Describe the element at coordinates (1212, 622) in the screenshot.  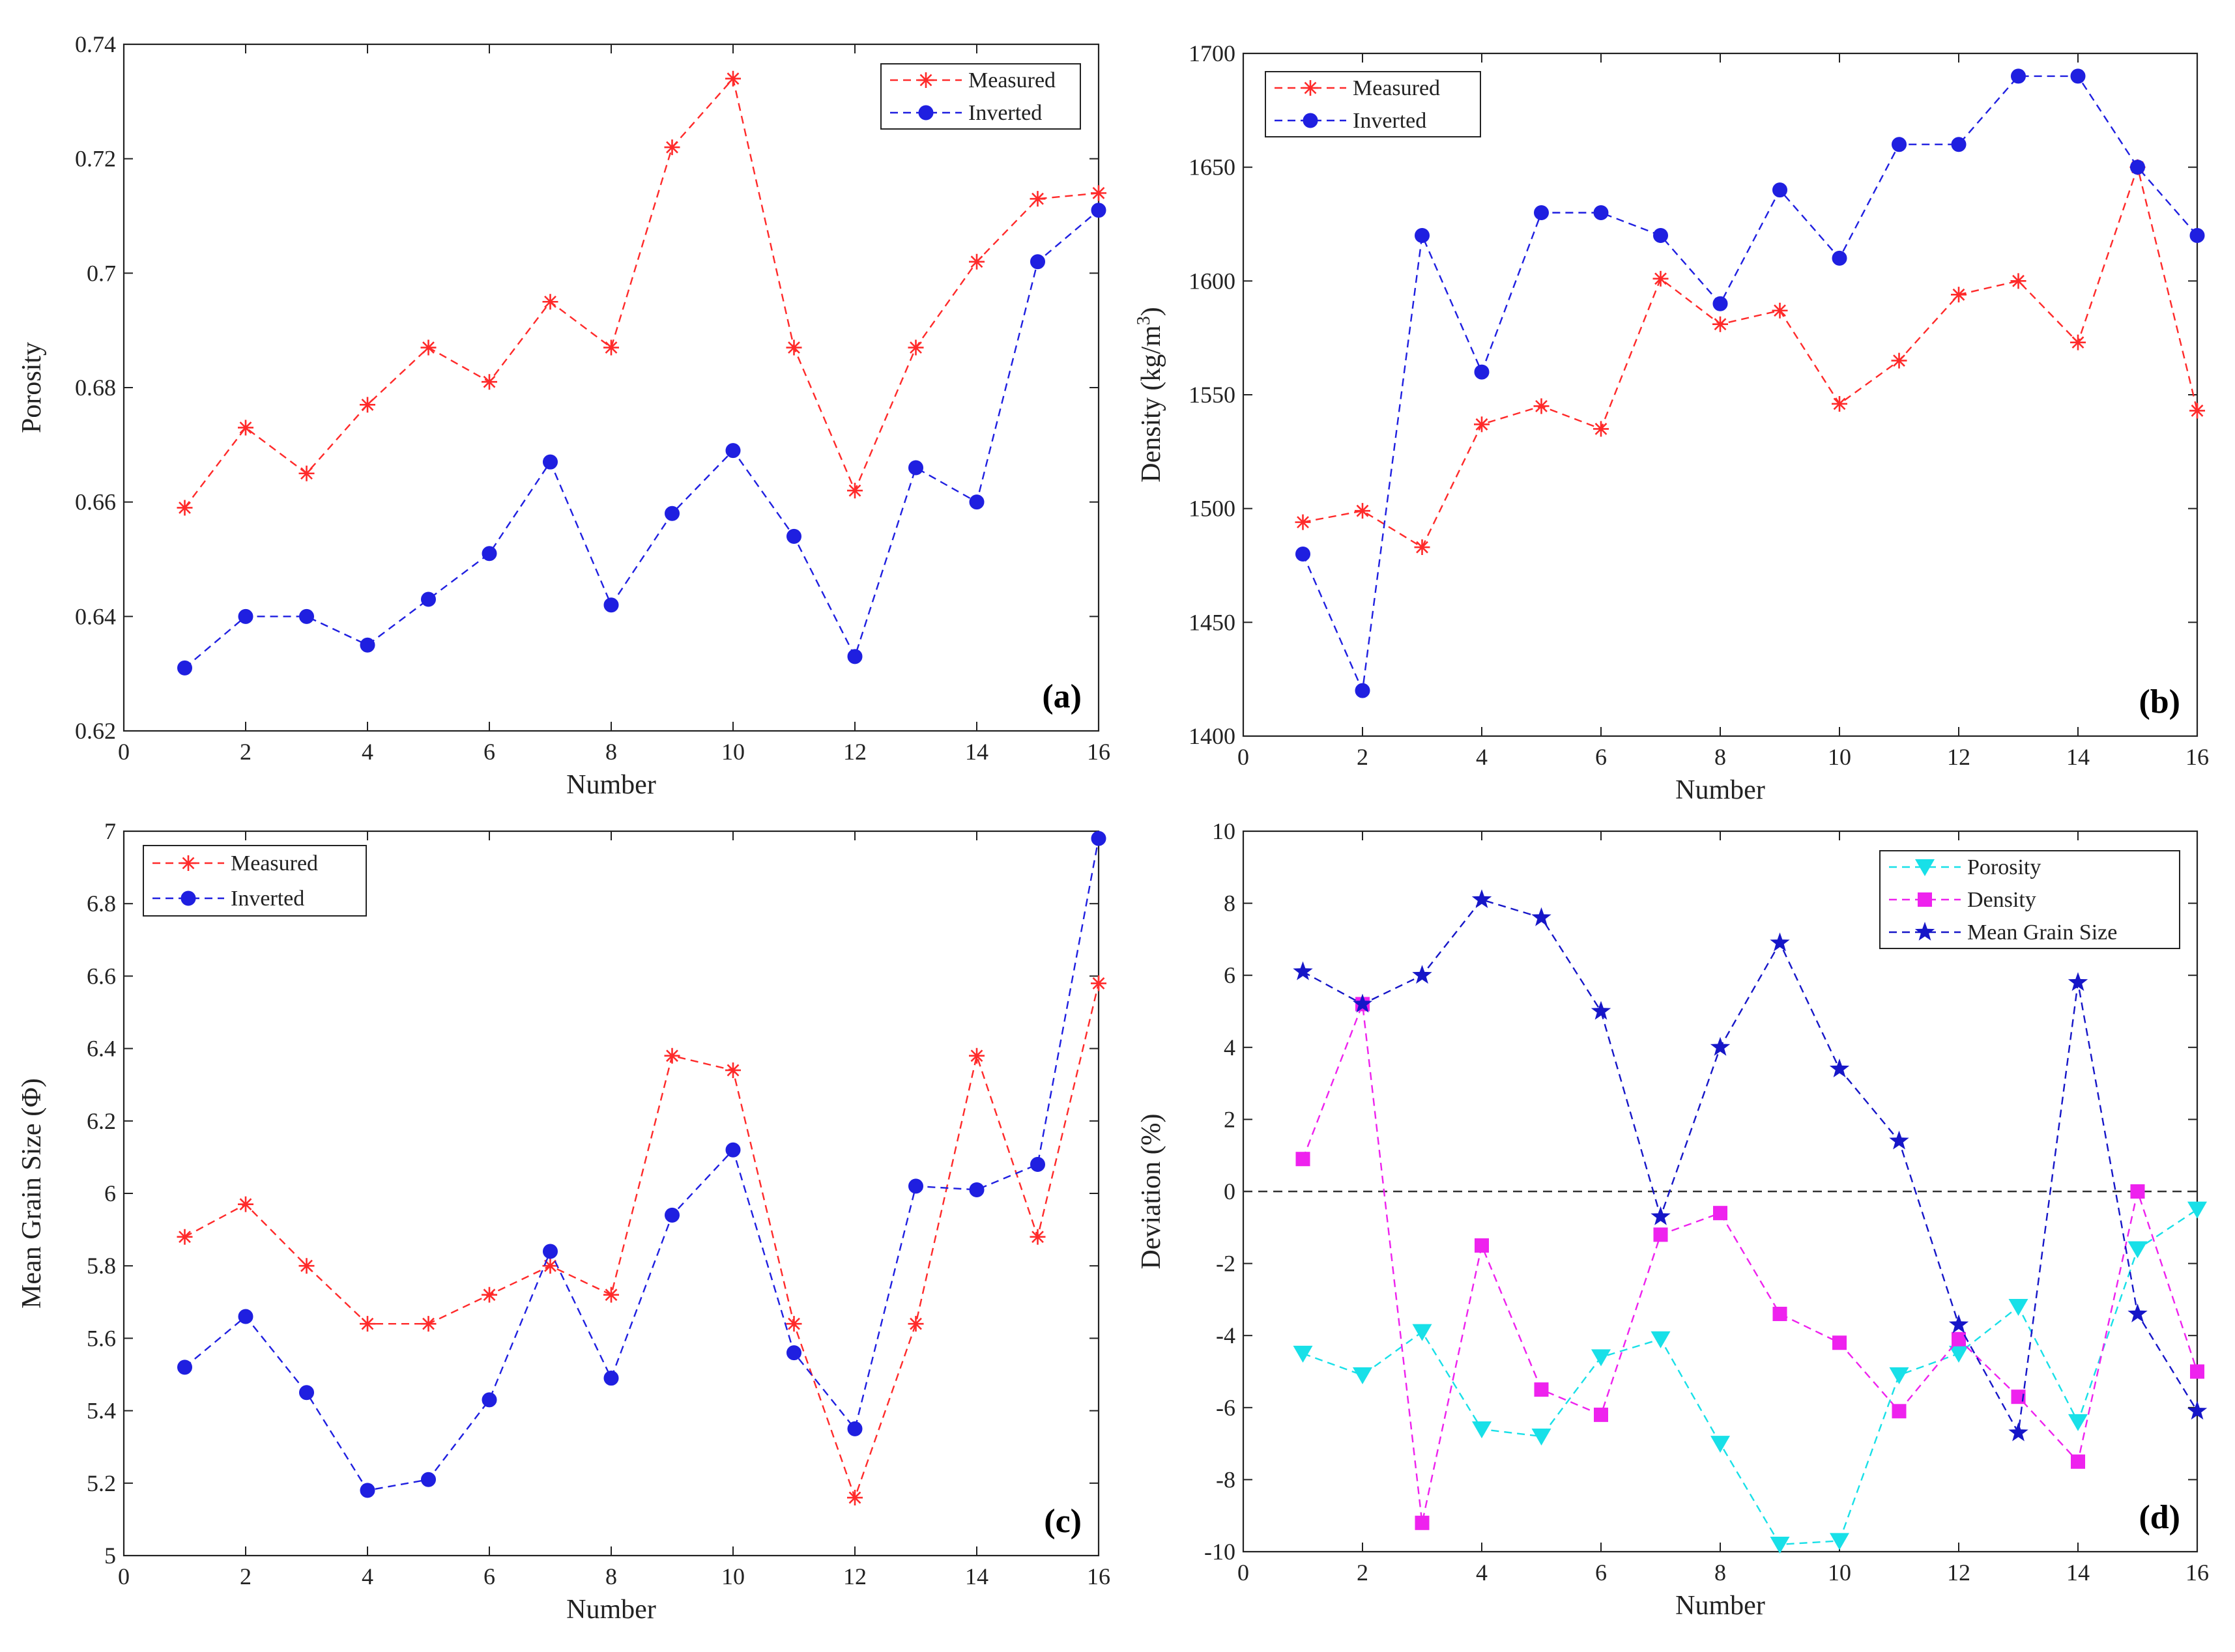
I see `y-tick-label: 1450` at that location.